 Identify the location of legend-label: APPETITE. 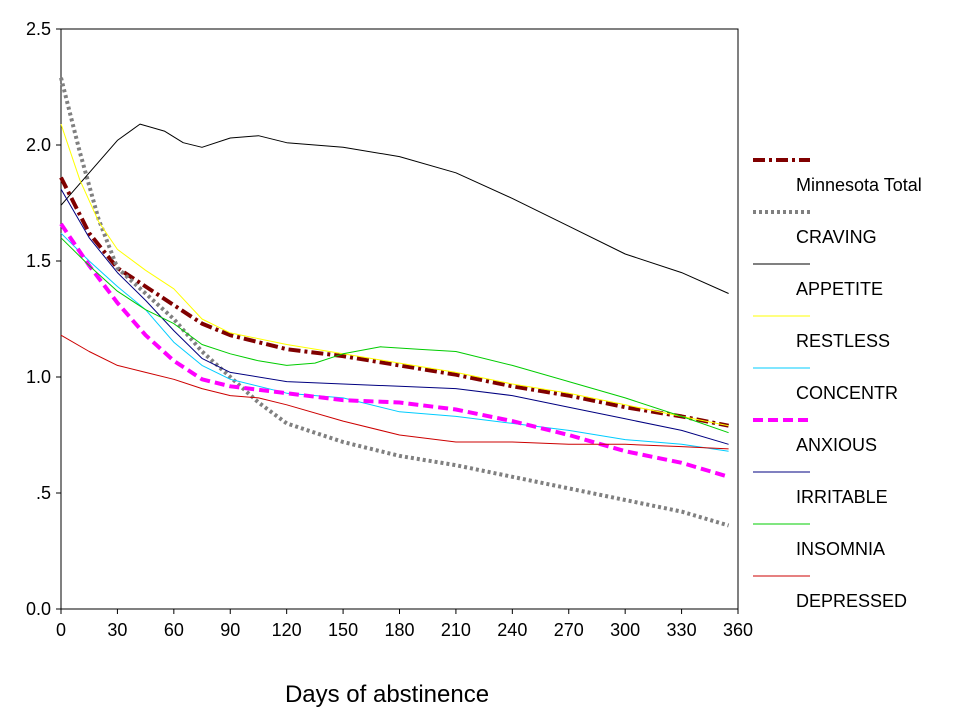
(839, 289).